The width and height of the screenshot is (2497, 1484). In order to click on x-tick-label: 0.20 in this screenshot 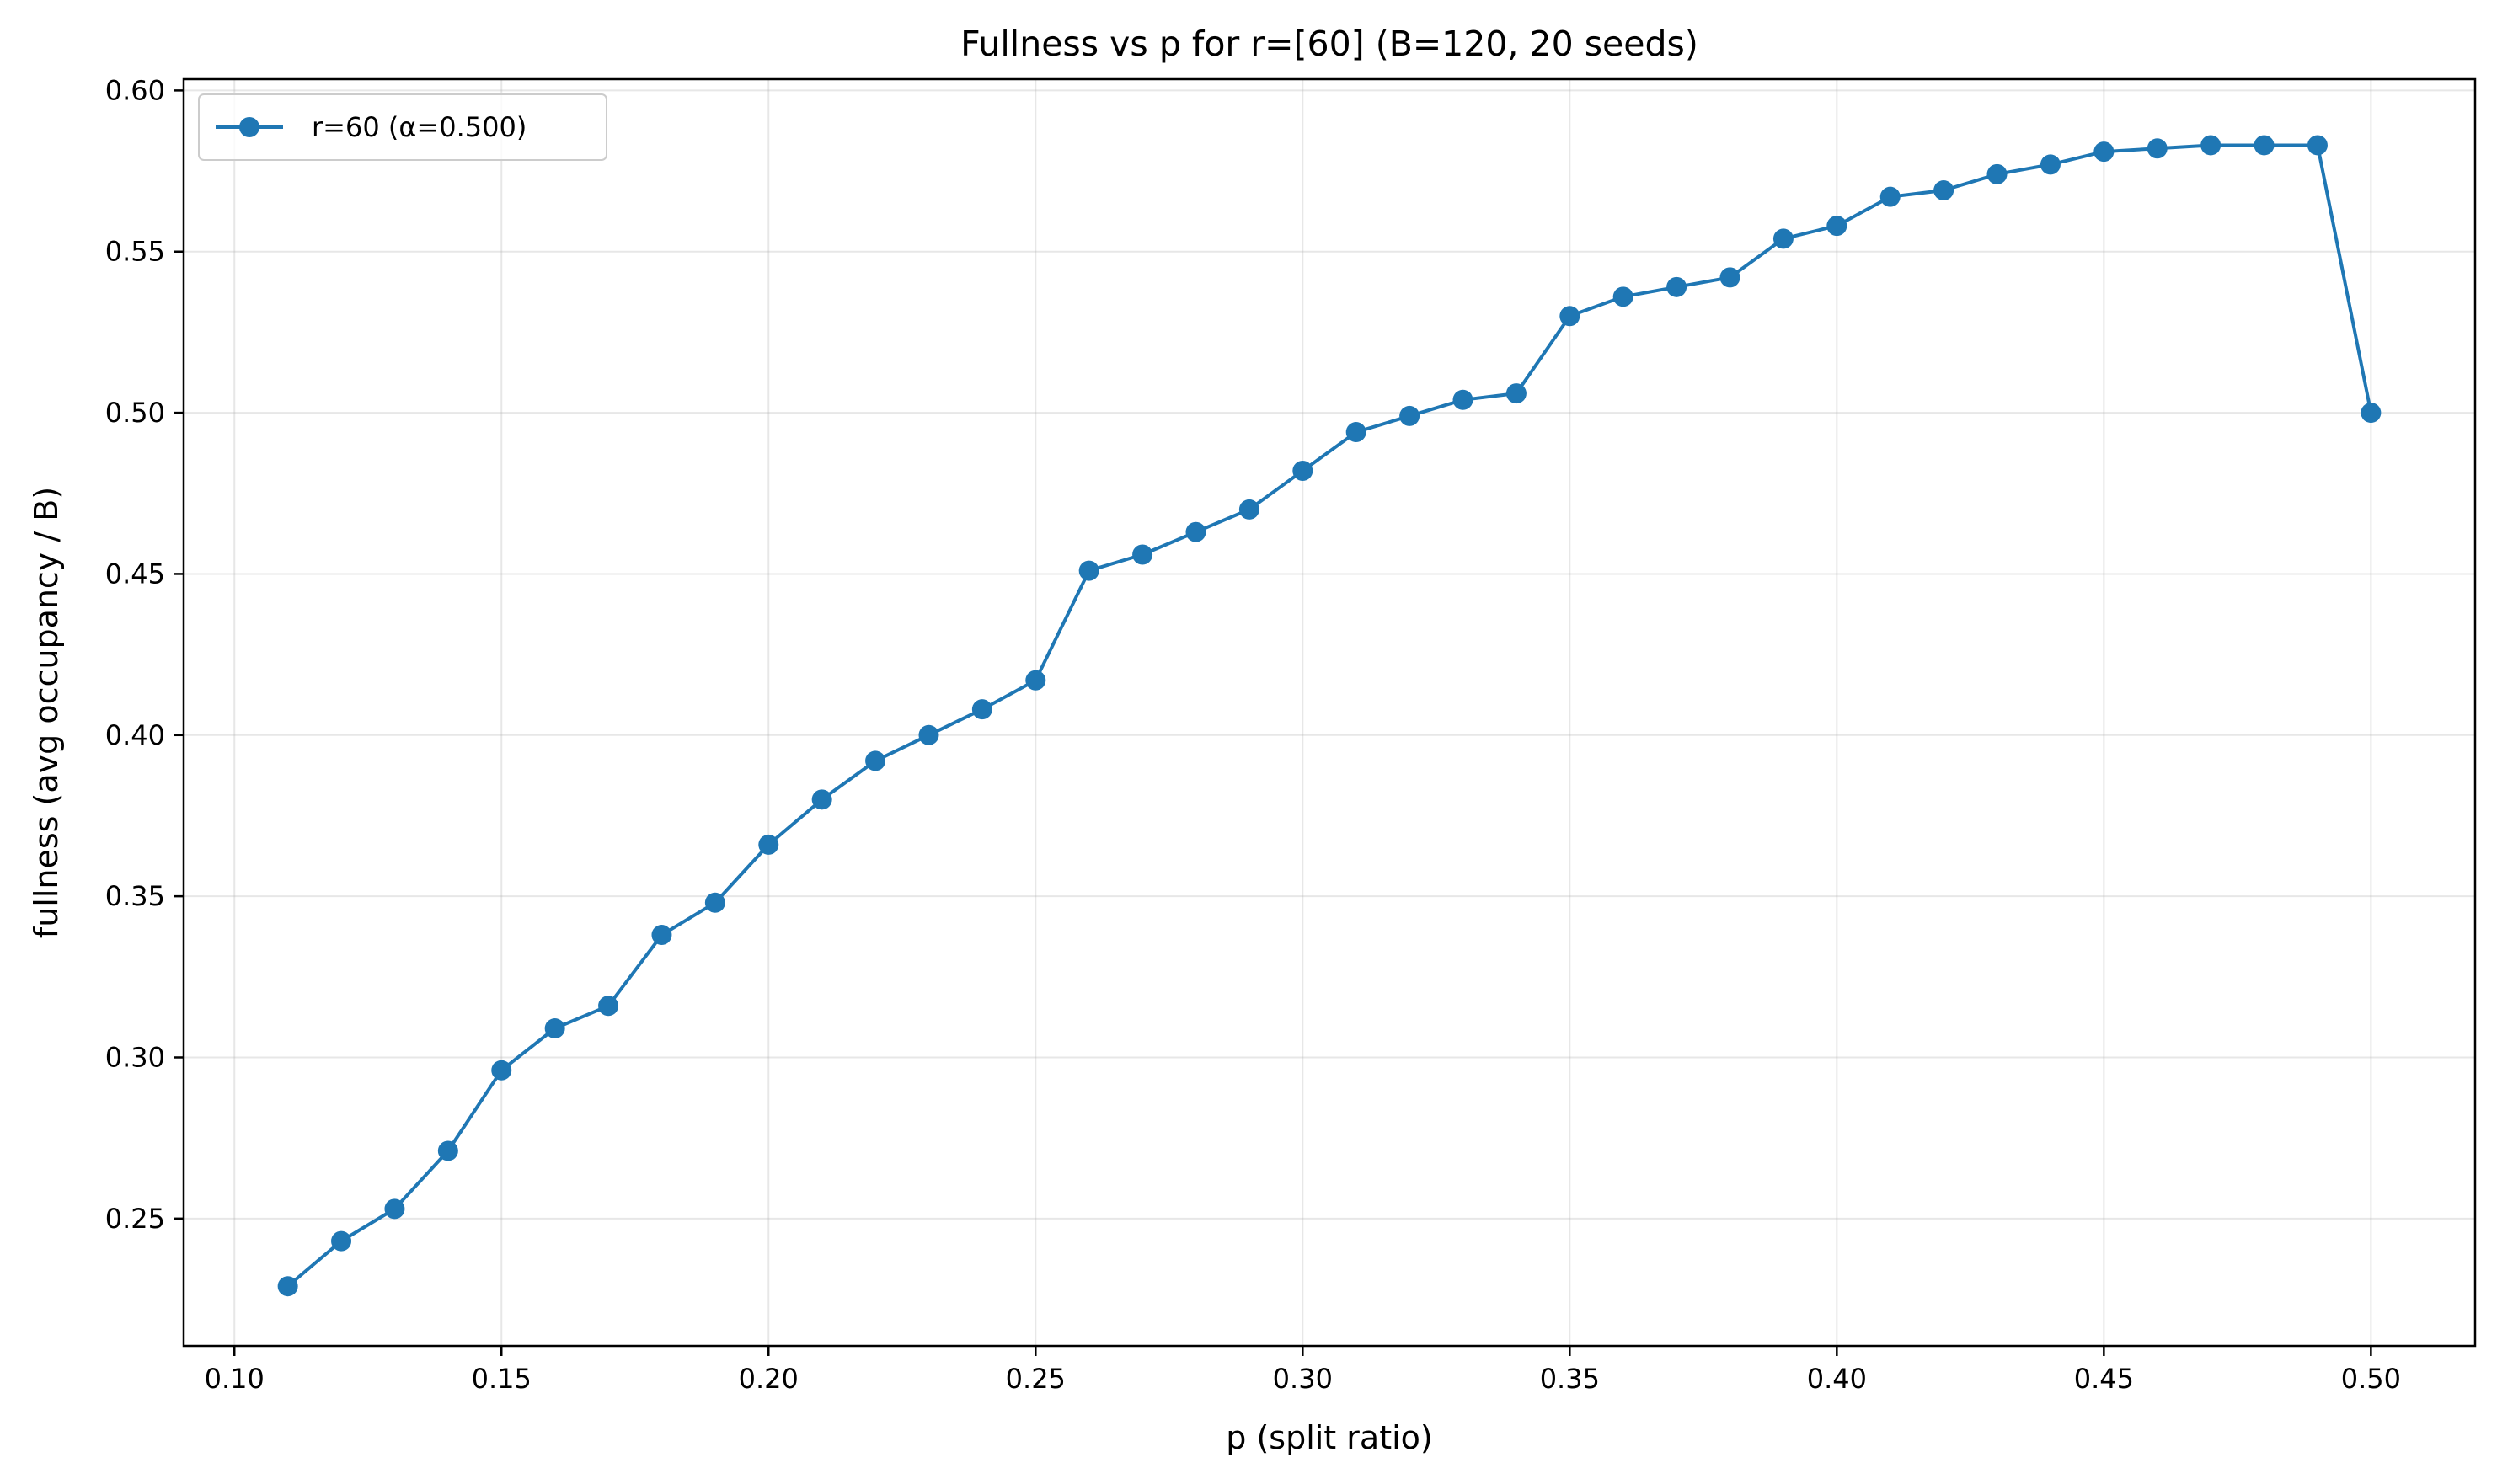, I will do `click(769, 1379)`.